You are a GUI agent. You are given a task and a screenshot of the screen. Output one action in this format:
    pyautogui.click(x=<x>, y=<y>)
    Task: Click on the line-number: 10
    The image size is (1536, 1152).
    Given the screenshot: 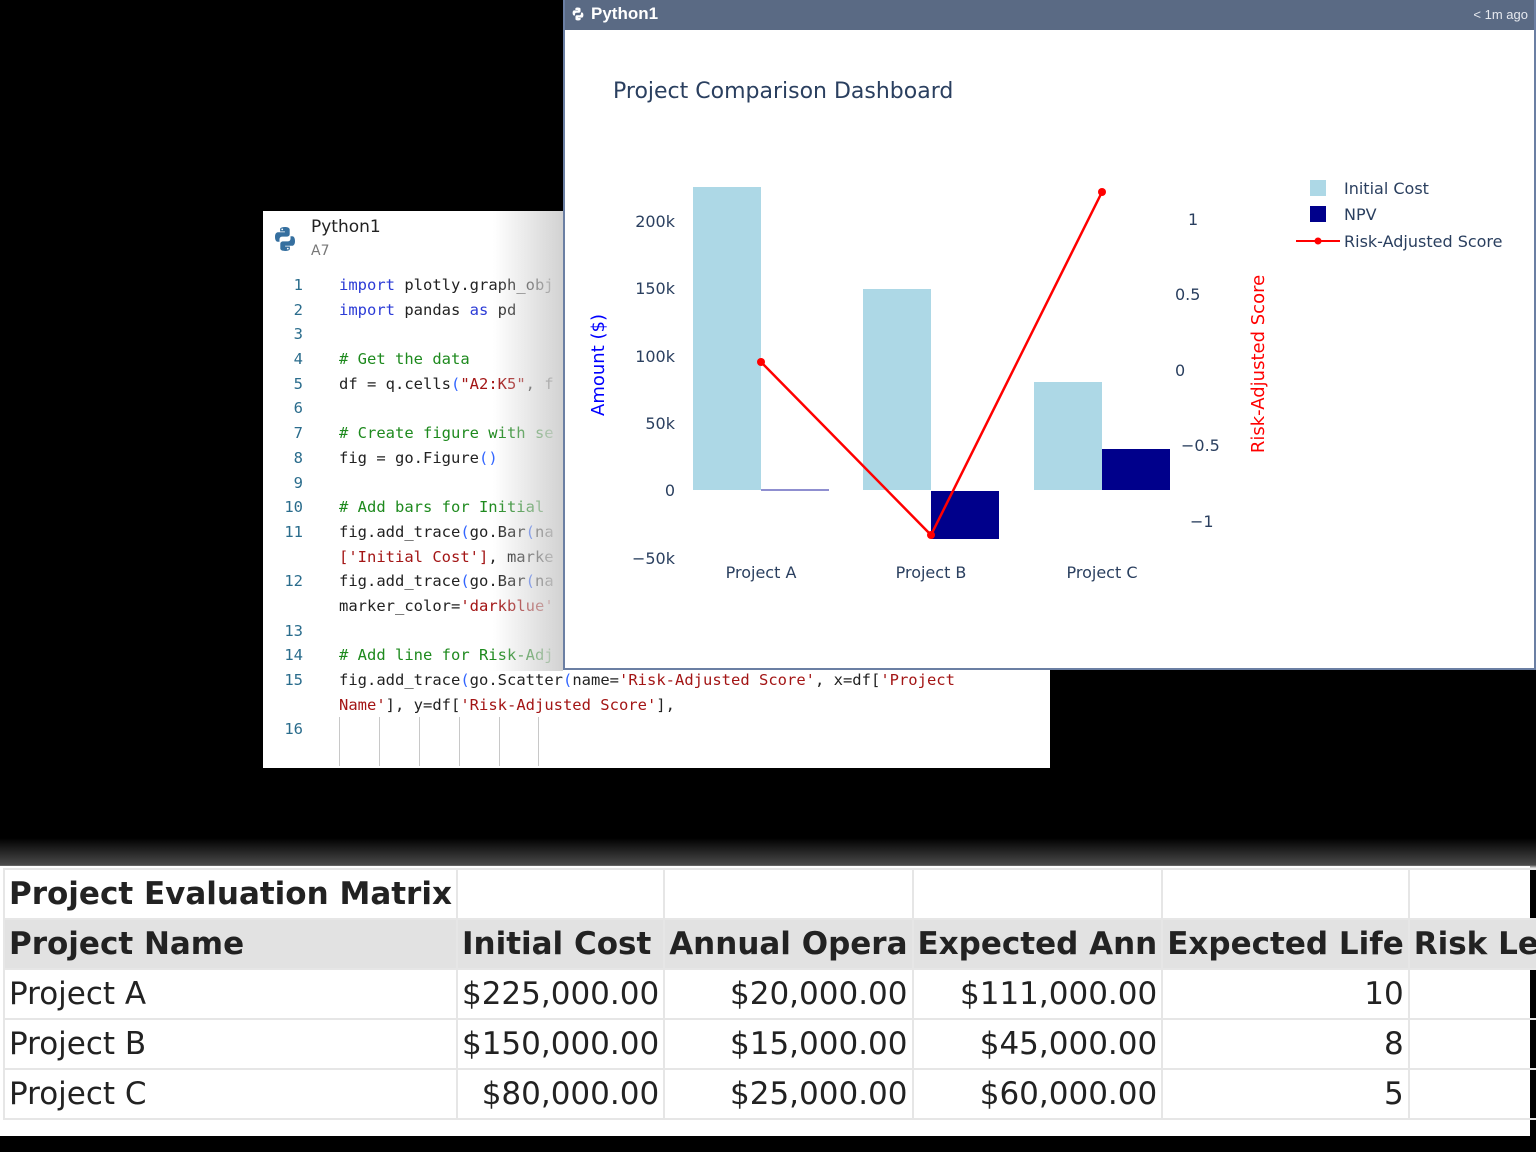 What is the action you would take?
    pyautogui.click(x=293, y=507)
    